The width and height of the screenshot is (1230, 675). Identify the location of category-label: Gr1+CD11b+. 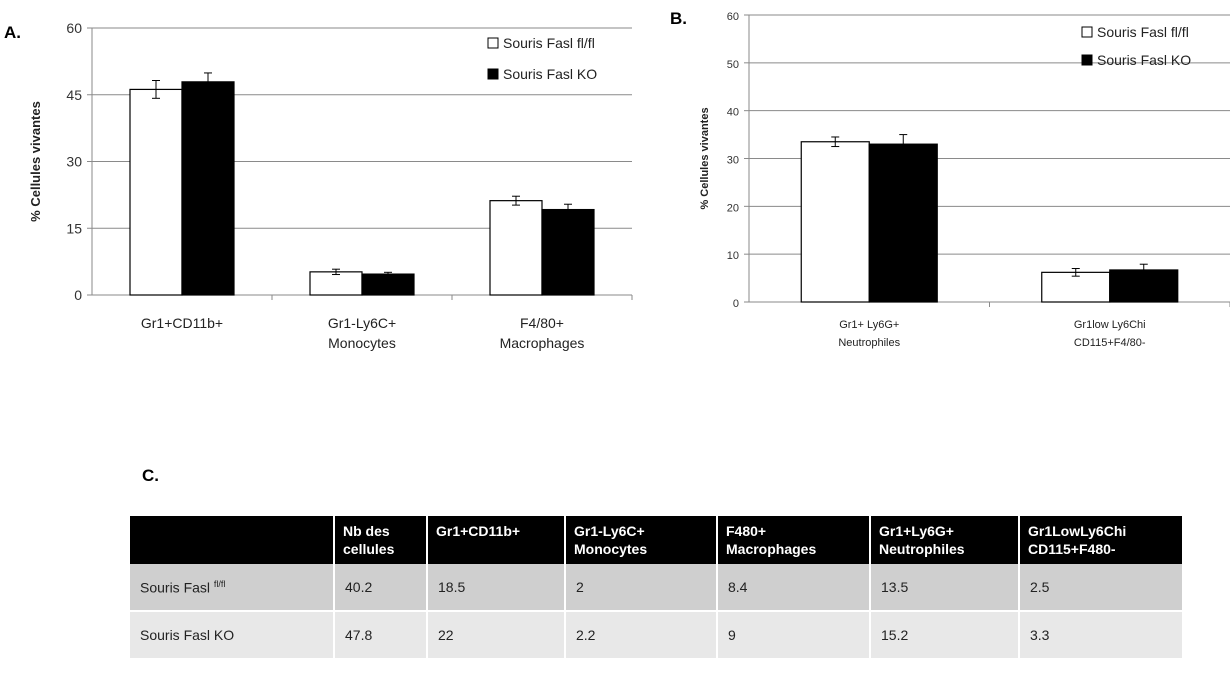
(182, 323).